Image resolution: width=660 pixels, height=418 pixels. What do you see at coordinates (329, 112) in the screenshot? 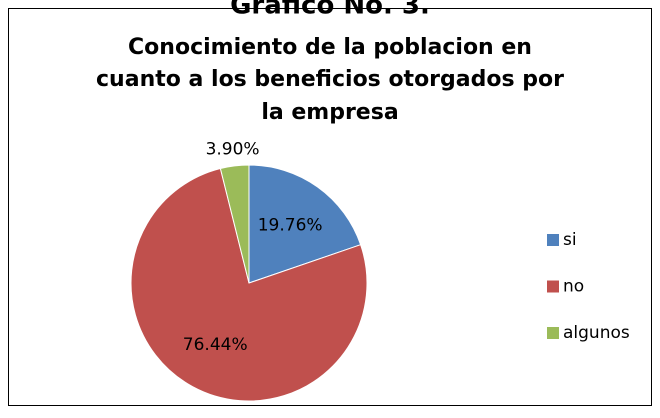
I see `chart-title: la empresa` at bounding box center [329, 112].